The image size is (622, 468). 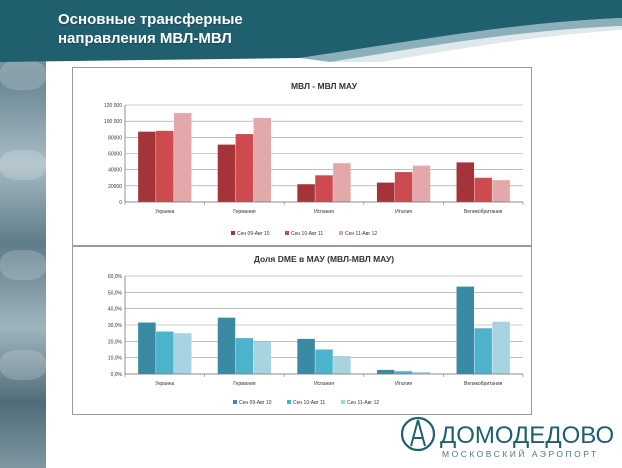 What do you see at coordinates (324, 86) in the screenshot?
I see `chart-title: МВЛ - МВЛ МАУ` at bounding box center [324, 86].